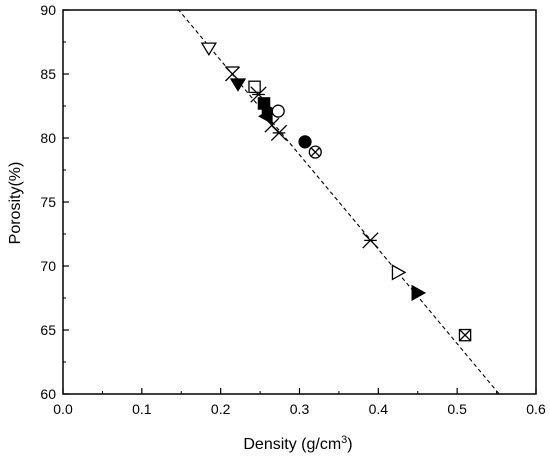  I want to click on data-point-square-open, so click(254, 87).